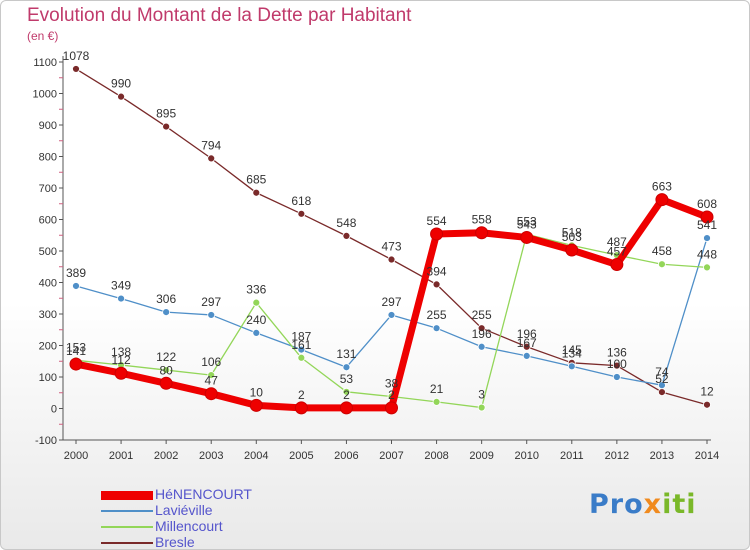 The width and height of the screenshot is (750, 550). I want to click on y-unit-label: (en €), so click(43, 36).